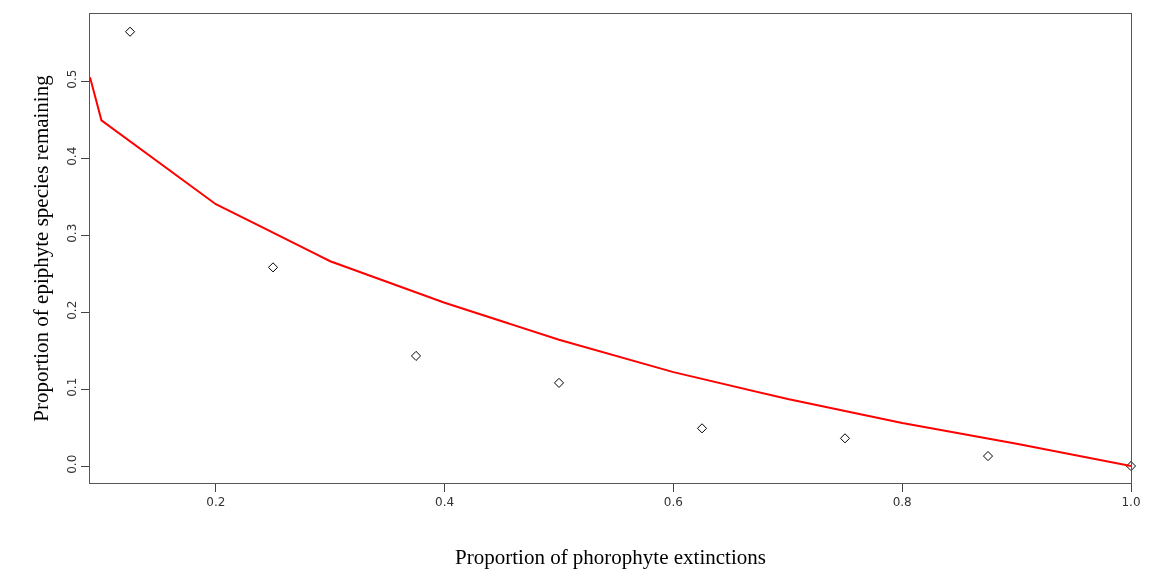  What do you see at coordinates (72, 156) in the screenshot?
I see `y-tick-label: 0.4` at bounding box center [72, 156].